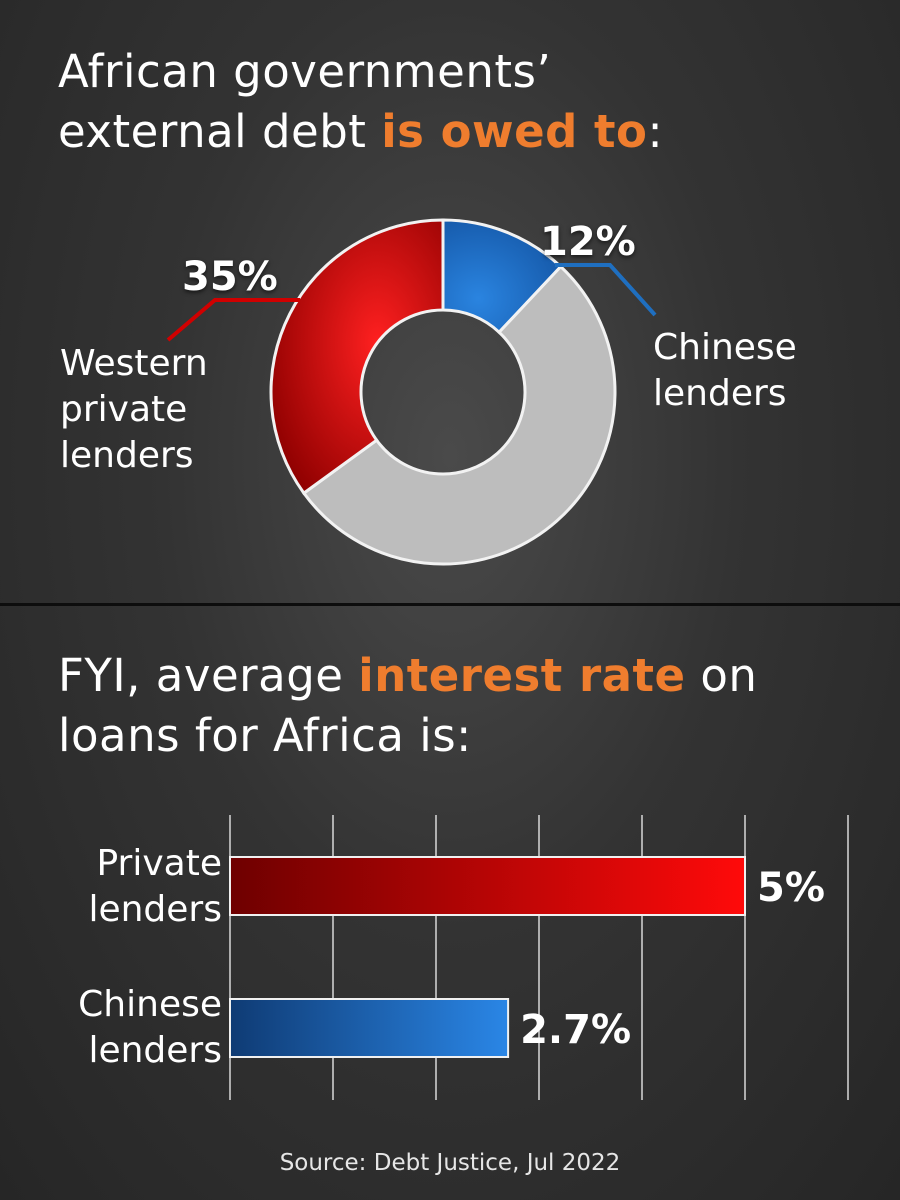 This screenshot has height=1200, width=900. Describe the element at coordinates (450, 604) in the screenshot. I see `section-divider` at that location.